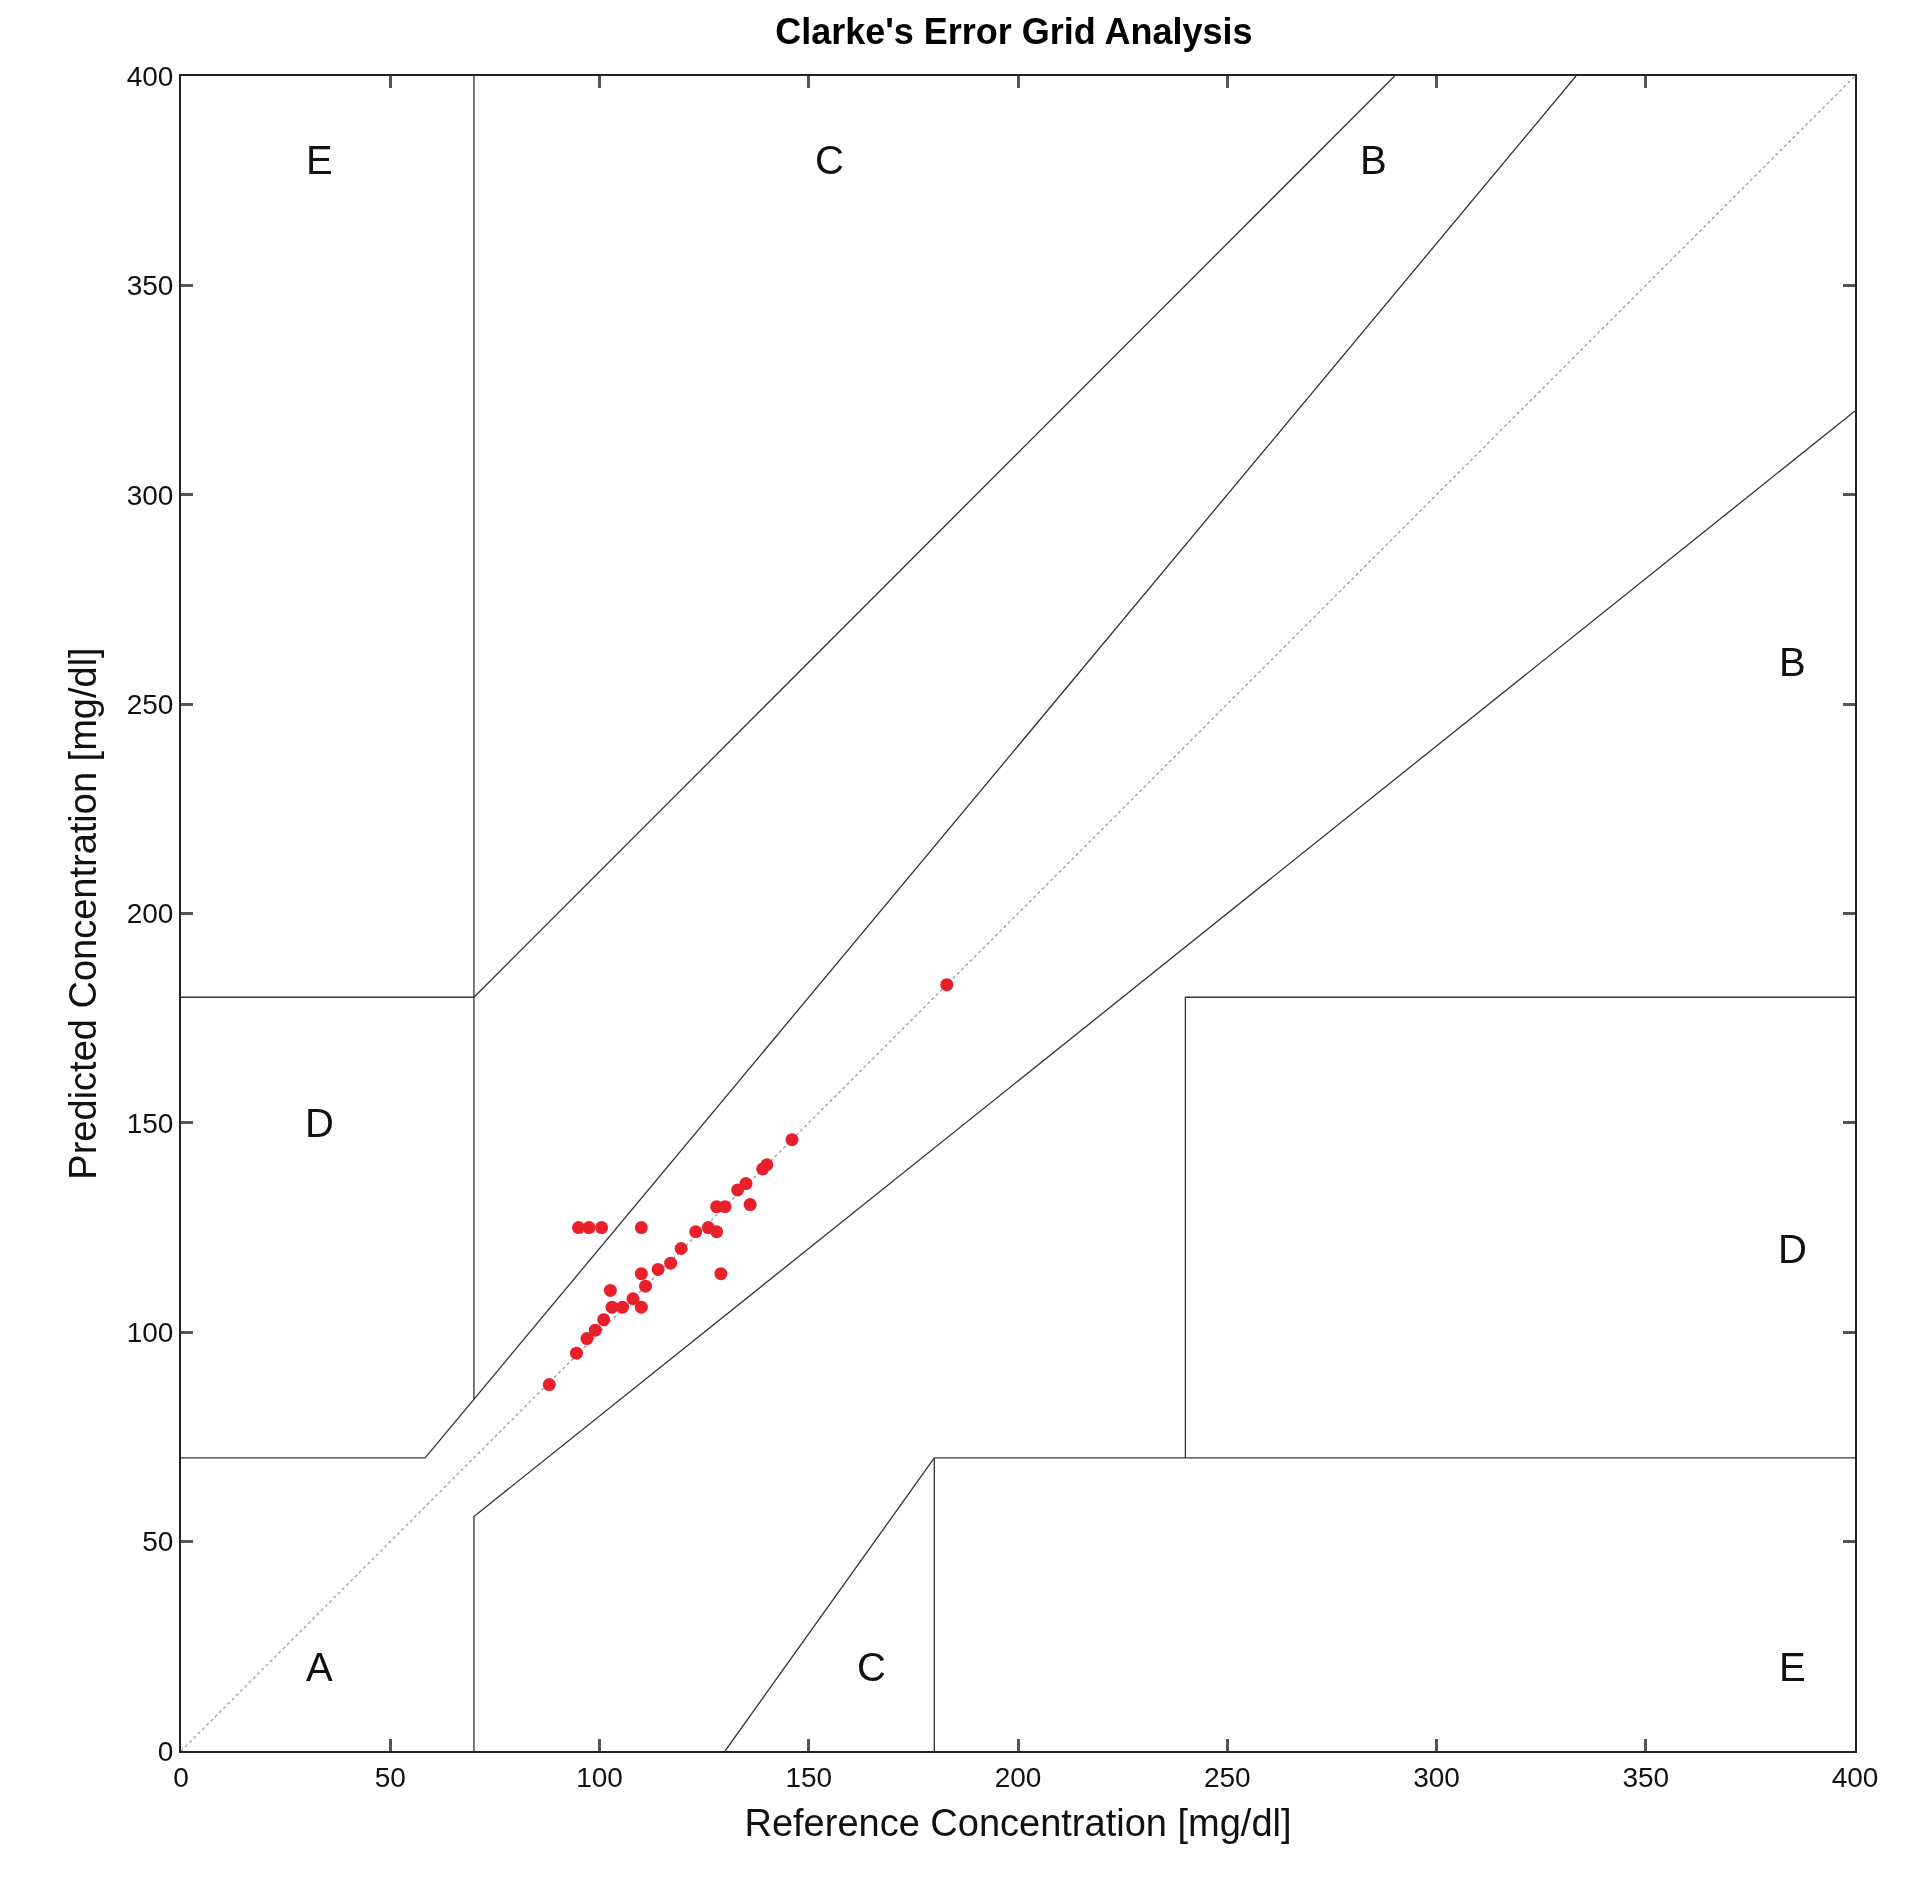  Describe the element at coordinates (599, 1777) in the screenshot. I see `x-tick-label: 100` at that location.